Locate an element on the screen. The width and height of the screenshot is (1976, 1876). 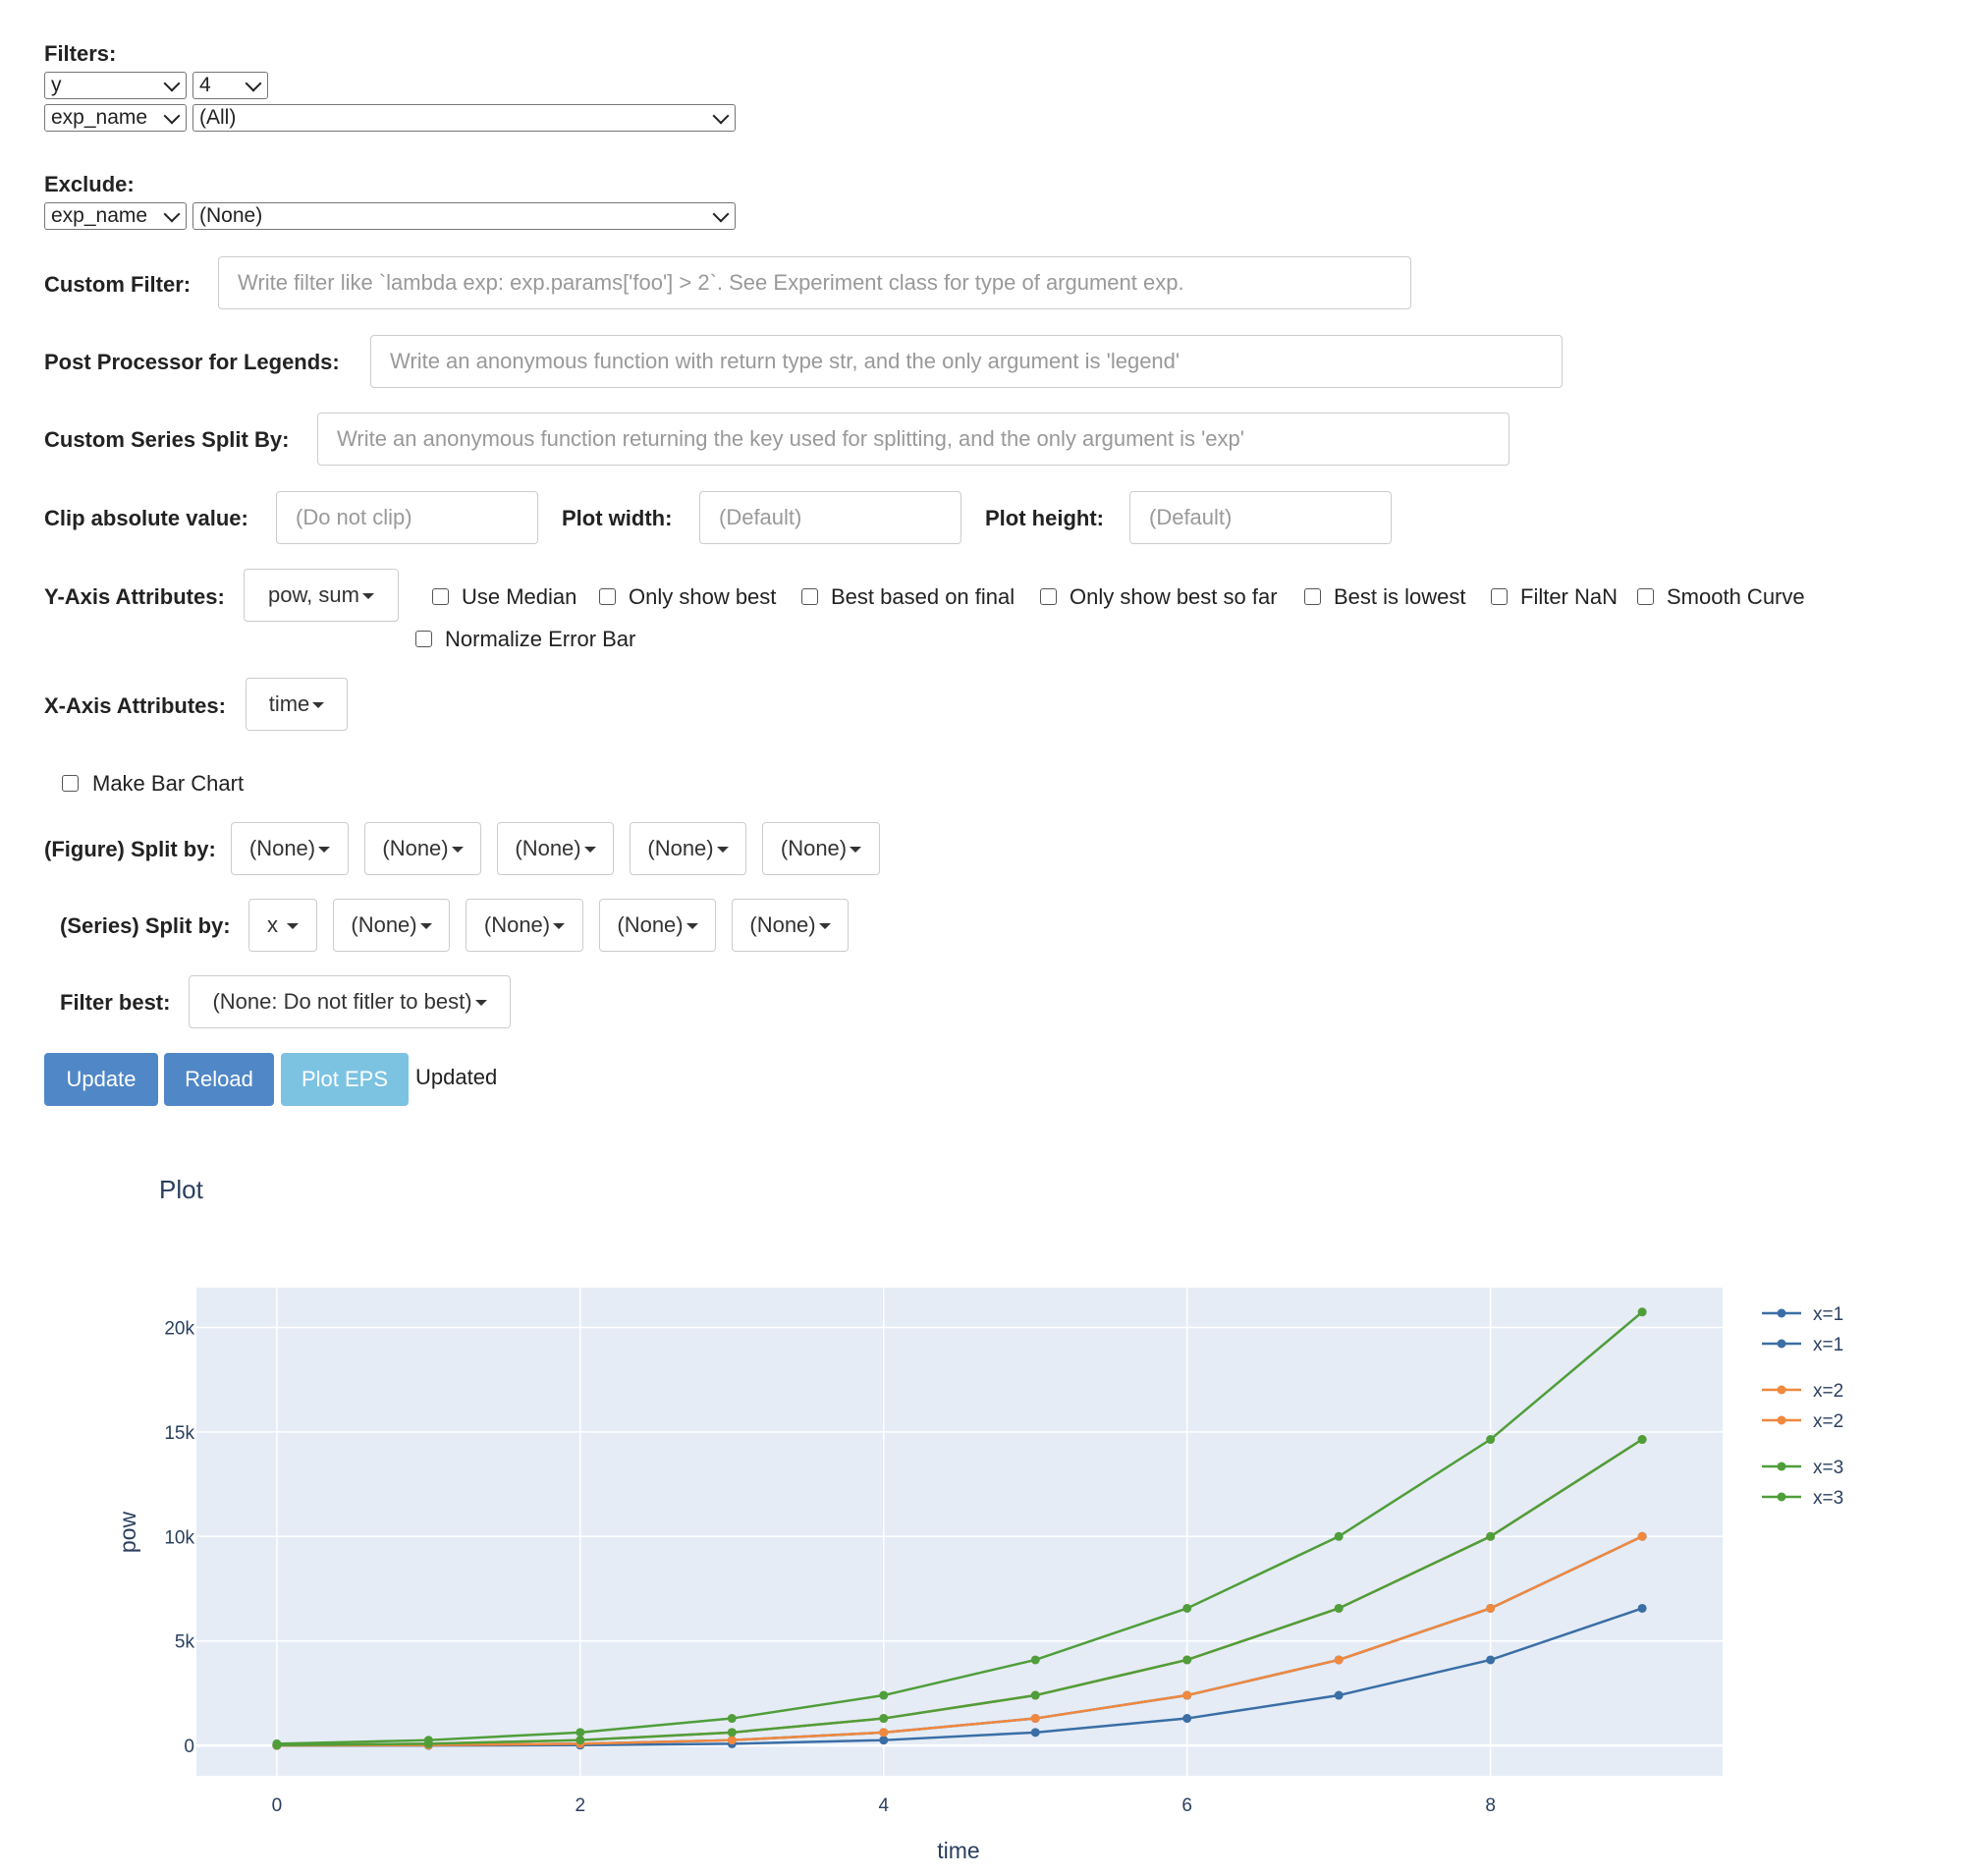
series-split-dropdown-1: x is located at coordinates (282, 925).